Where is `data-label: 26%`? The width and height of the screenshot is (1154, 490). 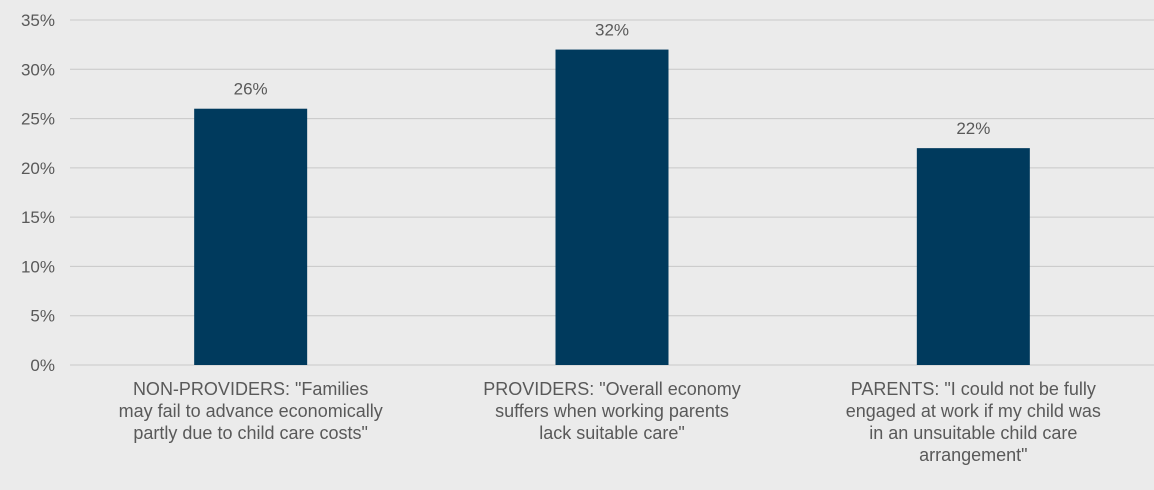
data-label: 26% is located at coordinates (251, 89).